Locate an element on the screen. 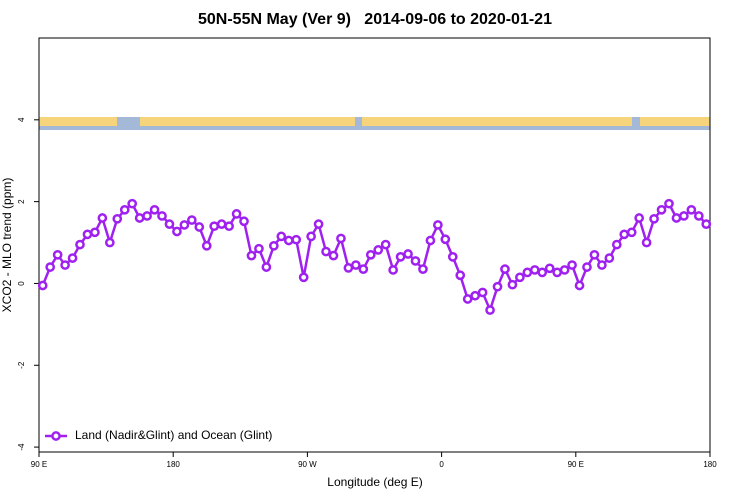 The height and width of the screenshot is (500, 750). y-tick-label: 0 is located at coordinates (21, 283).